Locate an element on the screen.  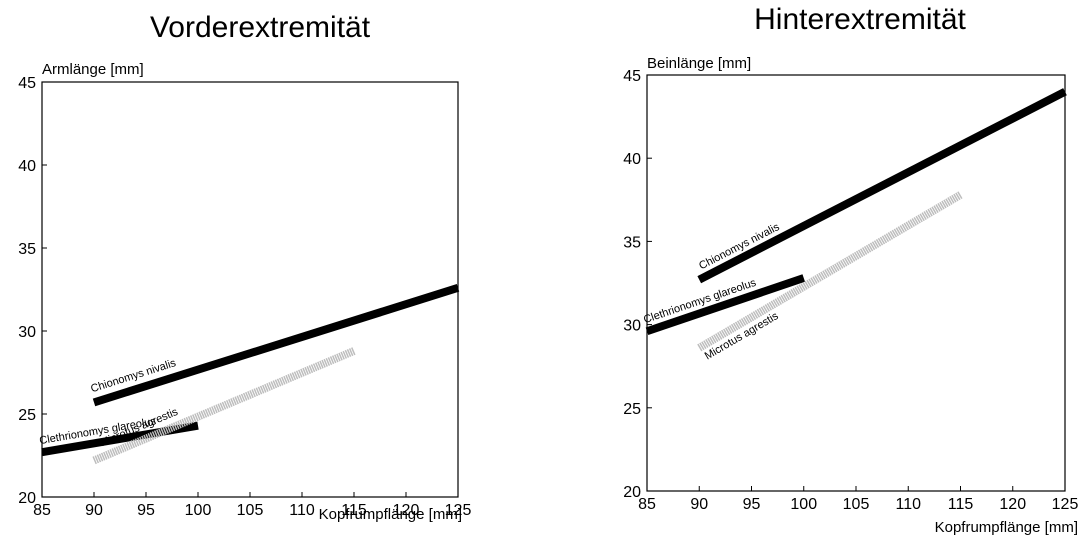
chart-title: Hinterextremität is located at coordinates (860, 19).